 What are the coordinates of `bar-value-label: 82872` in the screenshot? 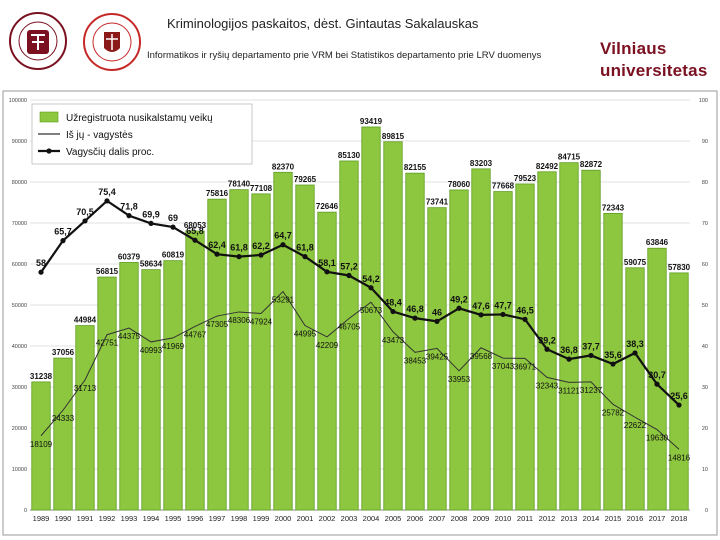 It's located at (591, 164).